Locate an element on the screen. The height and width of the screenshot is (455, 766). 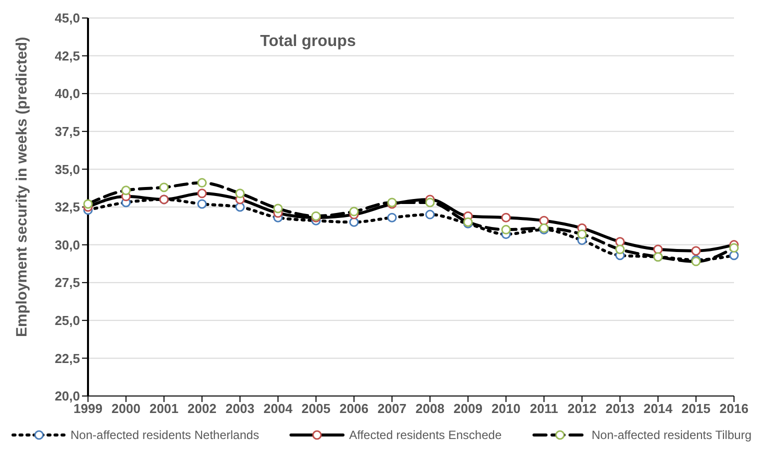
x-tick-label: 1999 is located at coordinates (88, 408).